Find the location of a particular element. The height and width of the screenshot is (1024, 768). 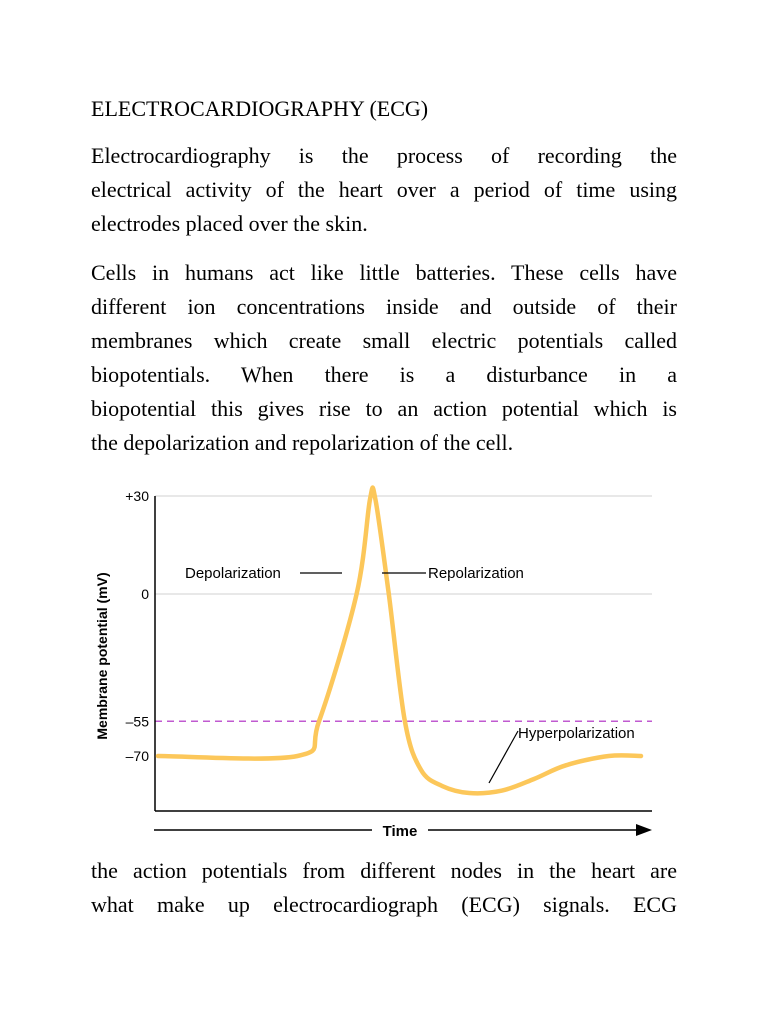

time-axis-arrow: Time is located at coordinates (403, 831).